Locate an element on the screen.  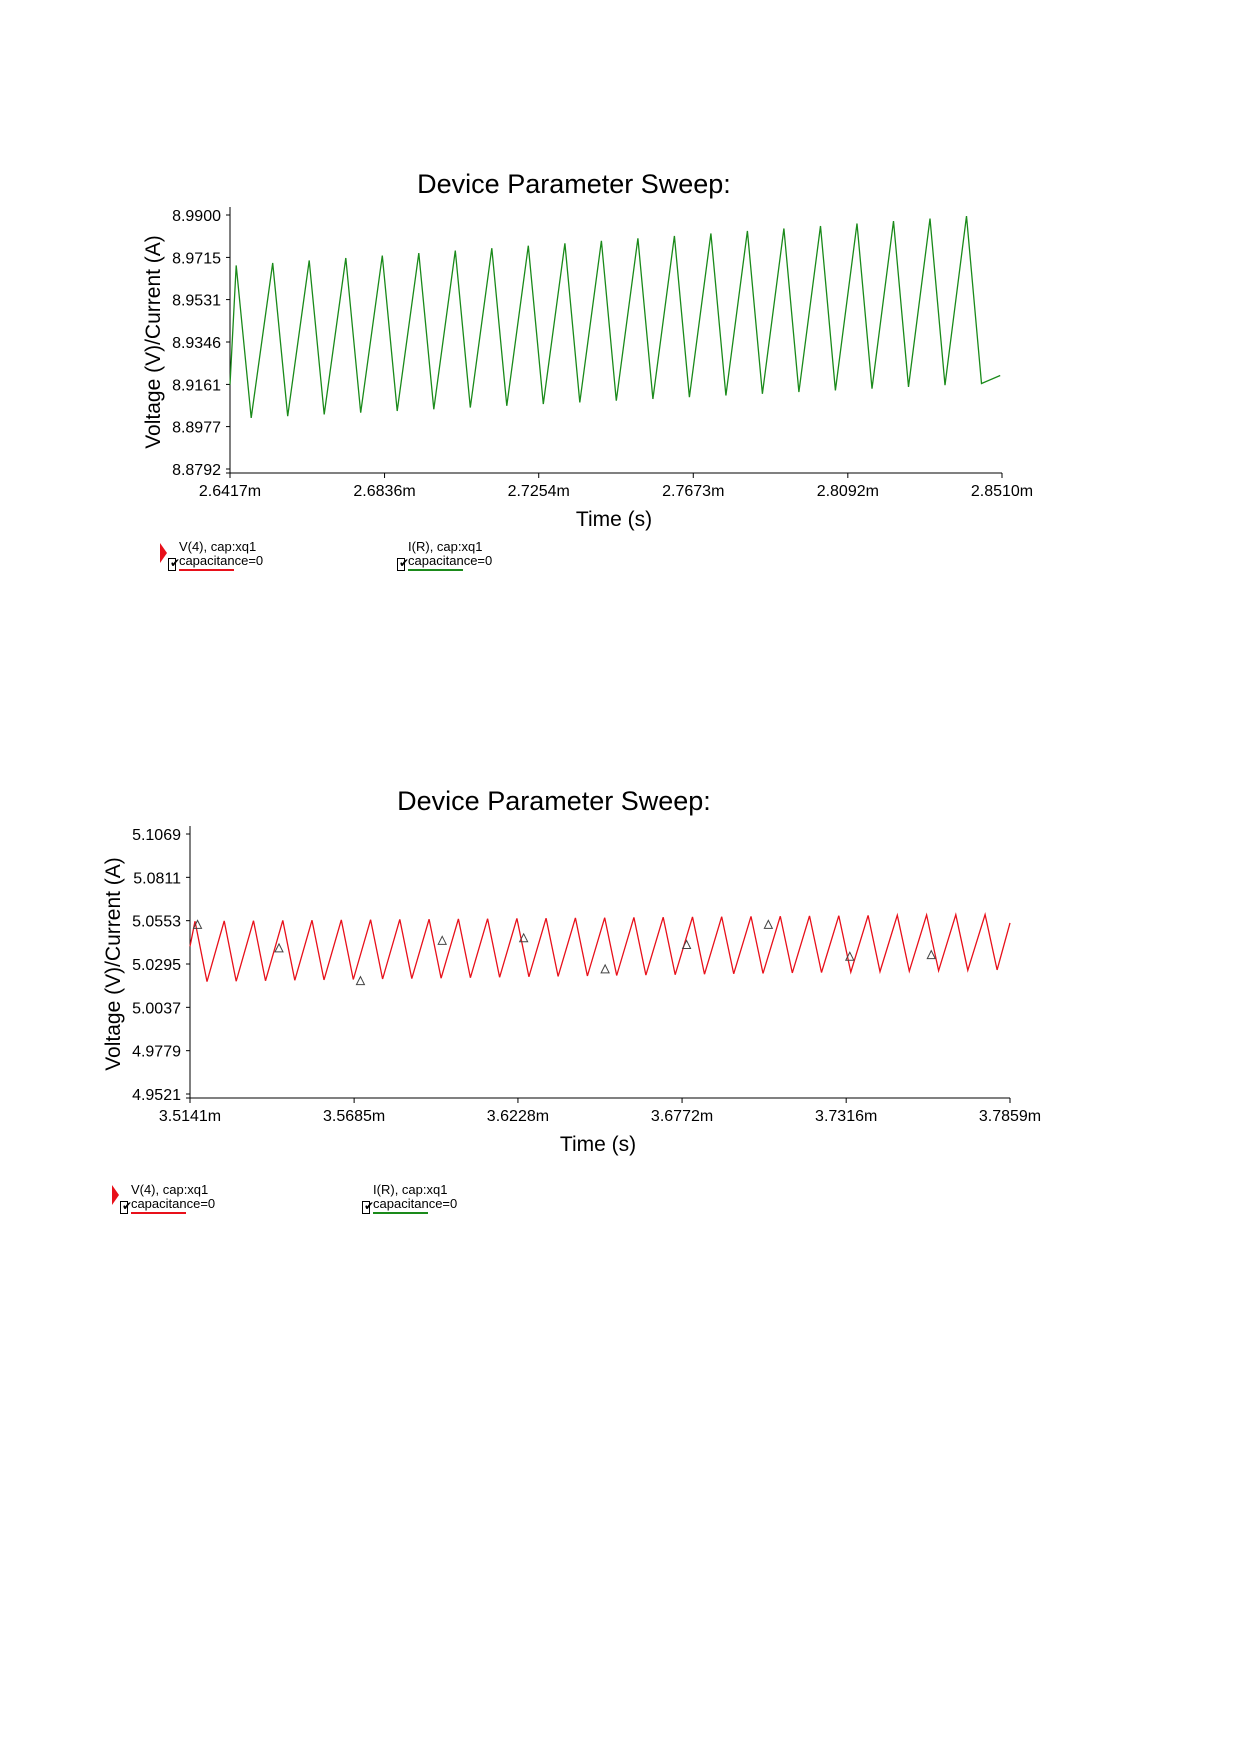
y-tick-label: 5.0553 is located at coordinates (156, 922).